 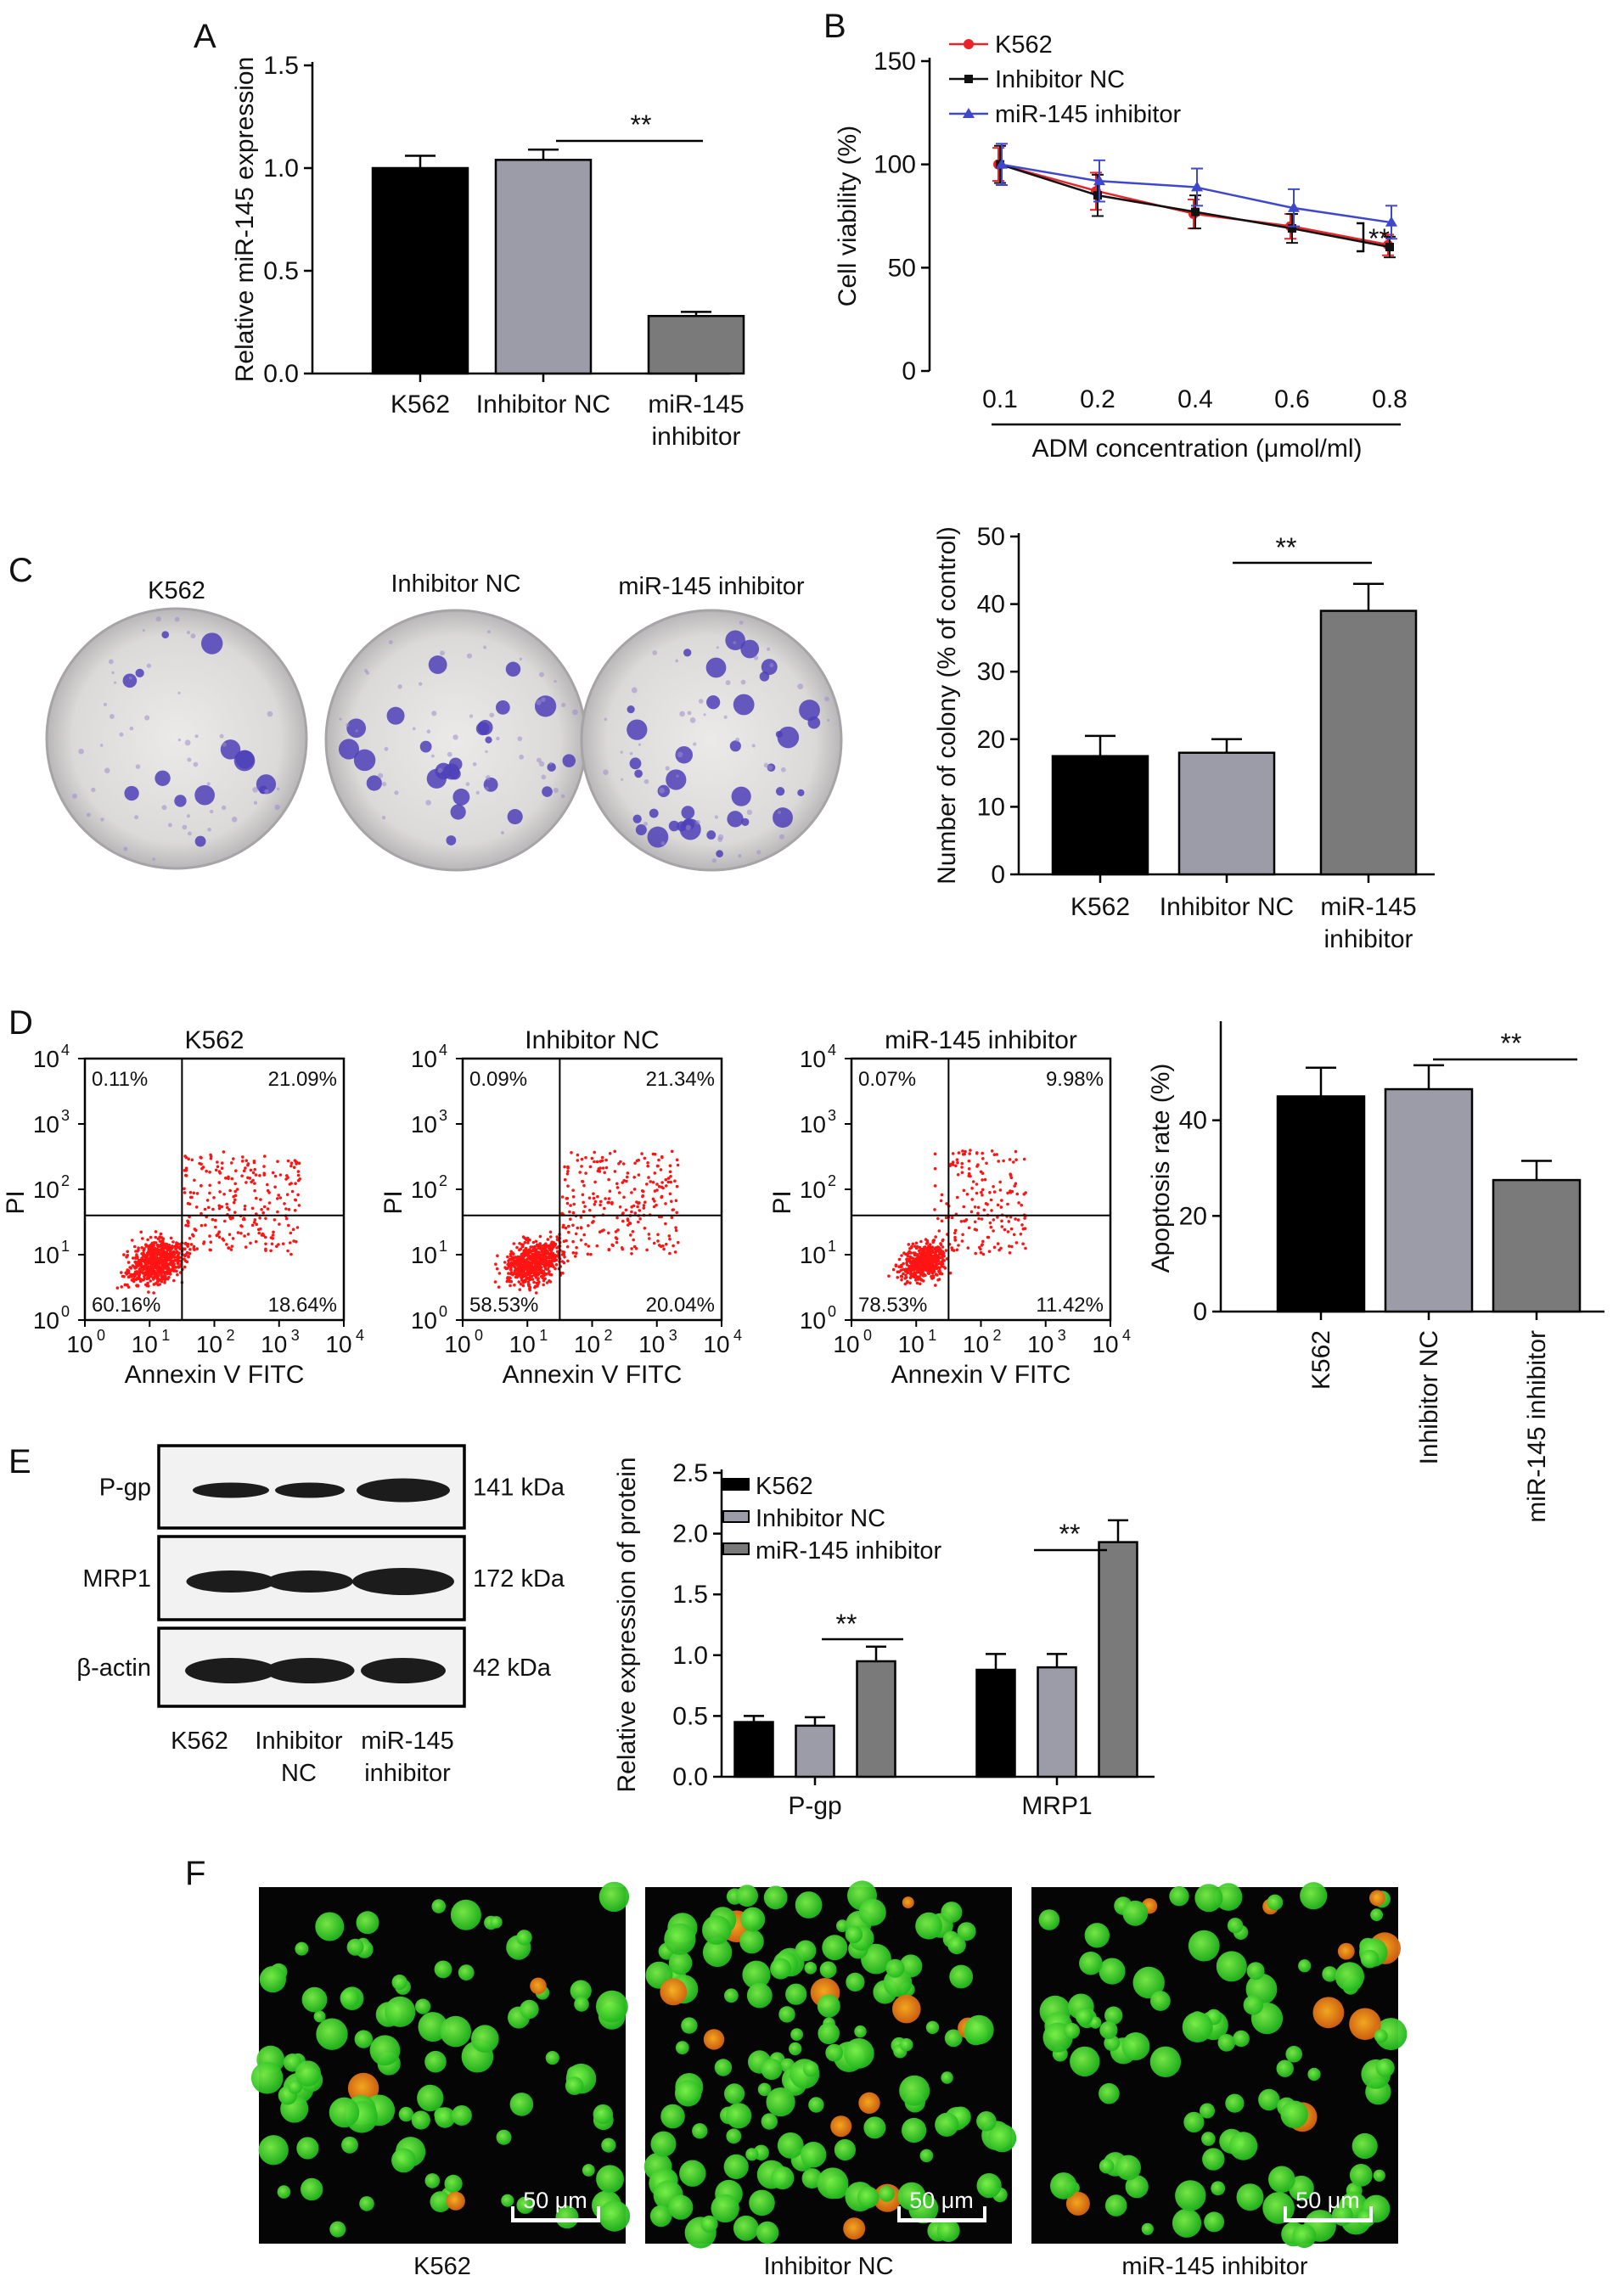 What do you see at coordinates (1161, 1168) in the screenshot?
I see `y-axis-label: Apoptosis rate (%)` at bounding box center [1161, 1168].